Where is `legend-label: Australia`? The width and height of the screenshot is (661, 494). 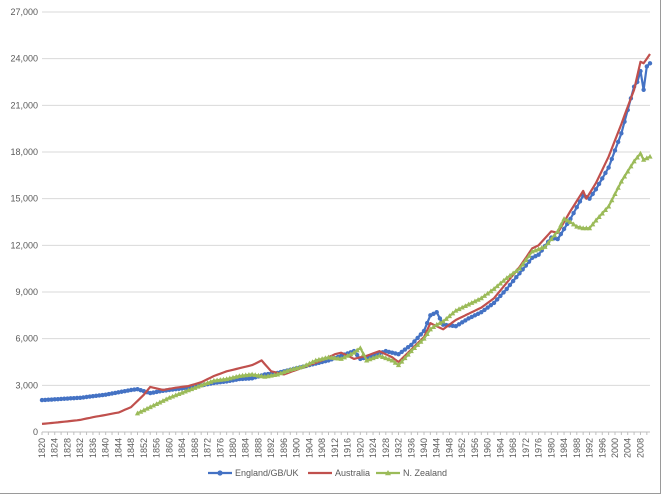 legend-label: Australia is located at coordinates (352, 473).